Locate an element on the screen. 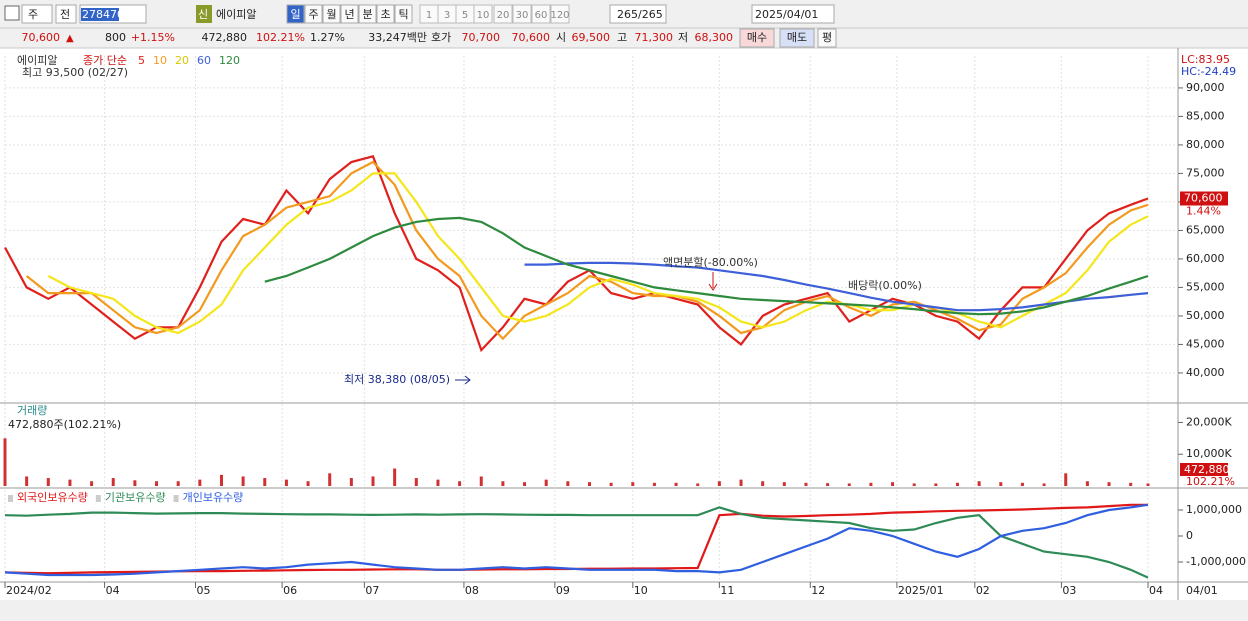 This screenshot has width=1248, height=621. interval-label: 틱 is located at coordinates (403, 14).